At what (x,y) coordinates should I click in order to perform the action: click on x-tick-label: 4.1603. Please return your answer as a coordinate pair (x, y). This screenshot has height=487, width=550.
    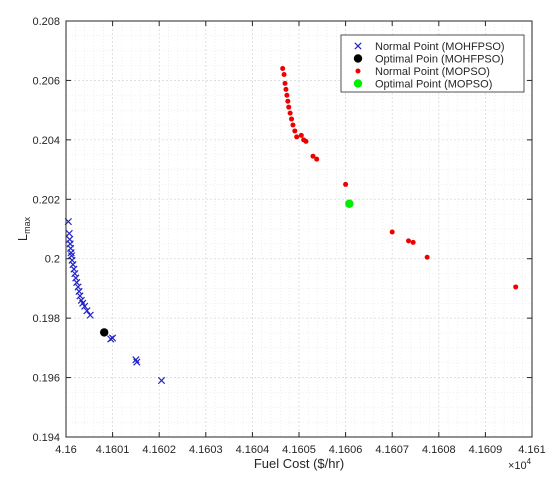
    Looking at the image, I should click on (206, 450).